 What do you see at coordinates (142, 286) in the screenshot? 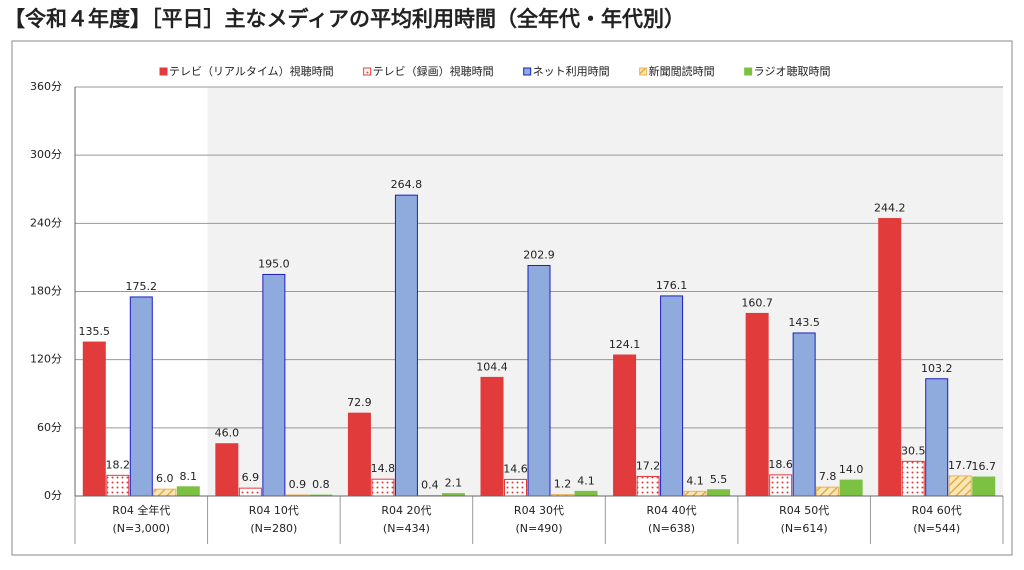
I see `value-label: 175.2` at bounding box center [142, 286].